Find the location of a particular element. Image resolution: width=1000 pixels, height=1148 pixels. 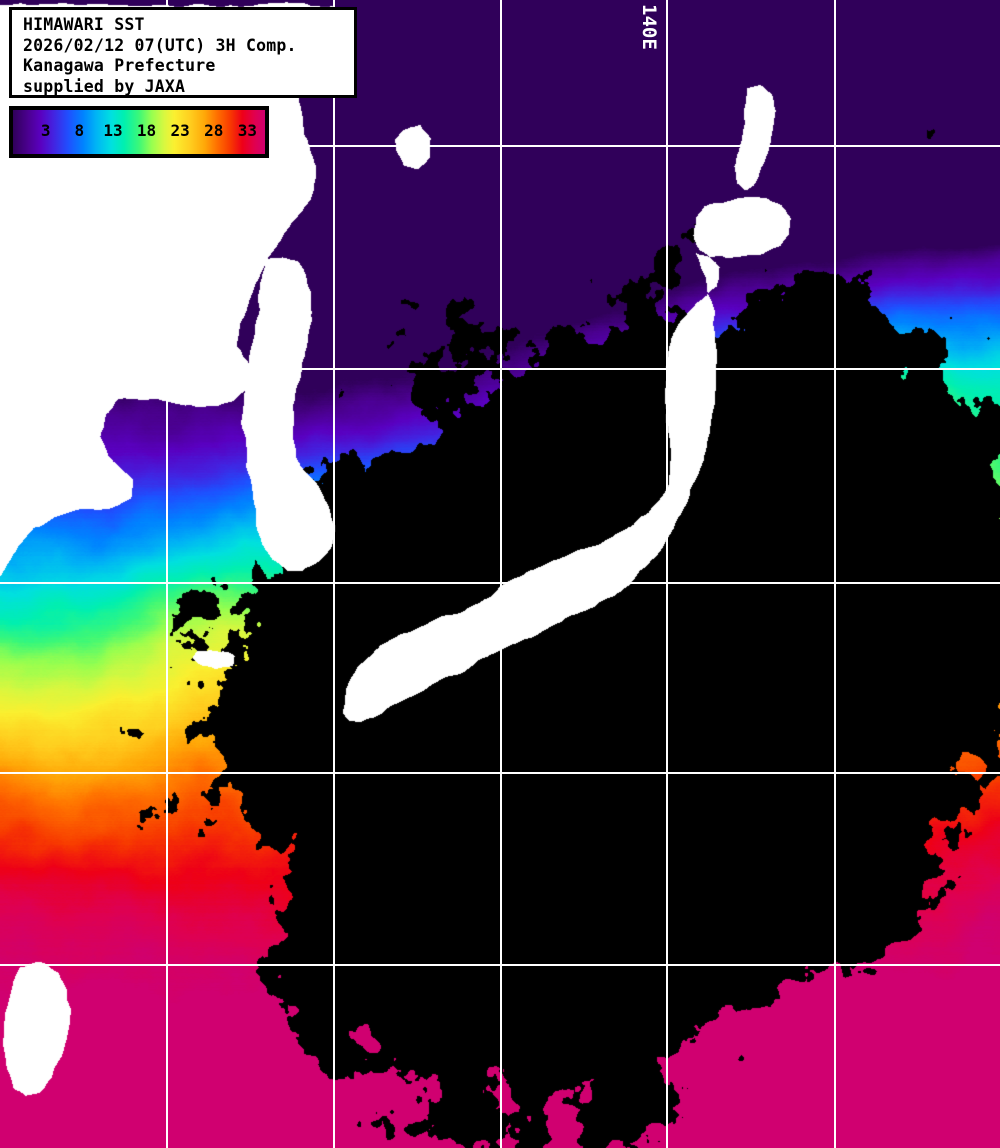

colorbar-tick-8: 8 is located at coordinates (79, 130).